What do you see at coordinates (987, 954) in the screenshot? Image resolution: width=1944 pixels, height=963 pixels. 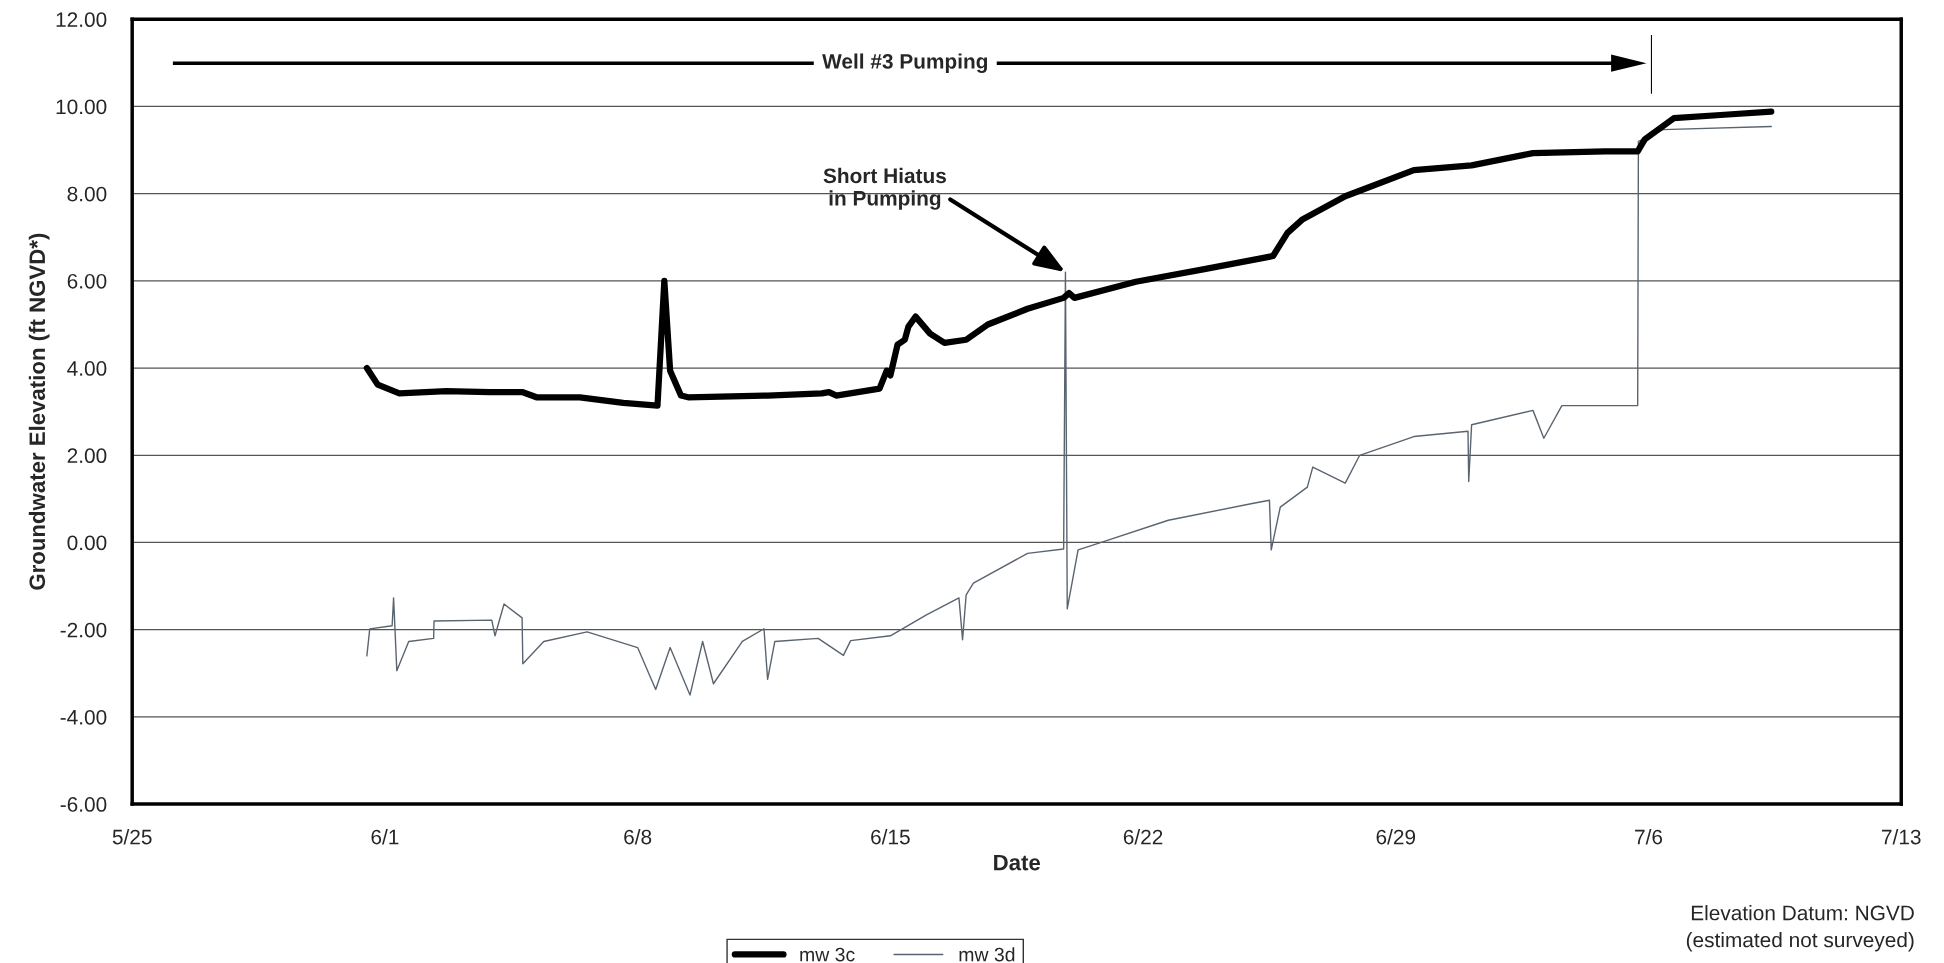 I see `legend-label: mw 3d` at bounding box center [987, 954].